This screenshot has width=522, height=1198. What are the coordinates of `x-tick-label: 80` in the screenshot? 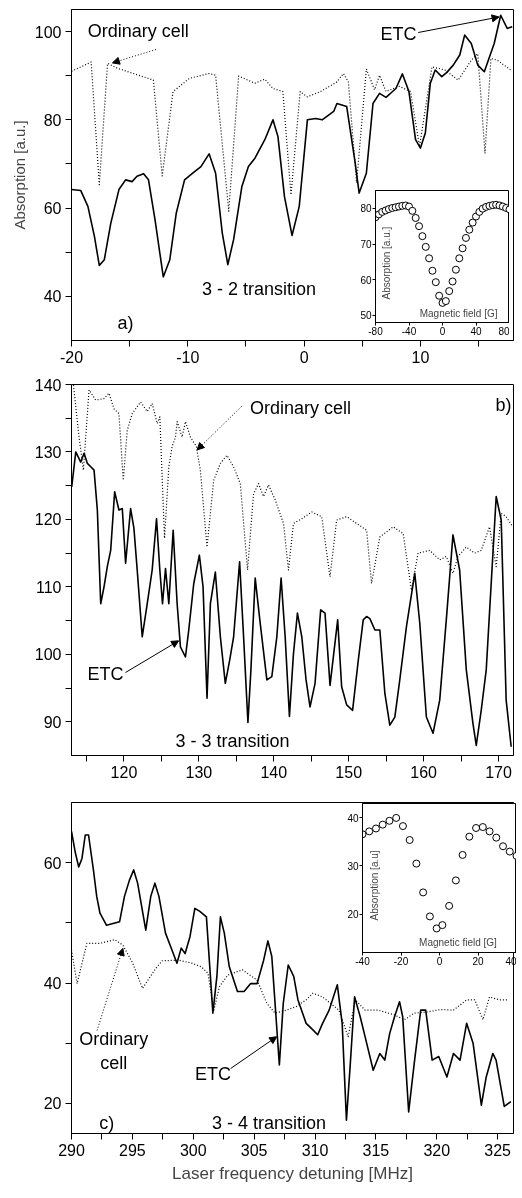 It's located at (504, 331).